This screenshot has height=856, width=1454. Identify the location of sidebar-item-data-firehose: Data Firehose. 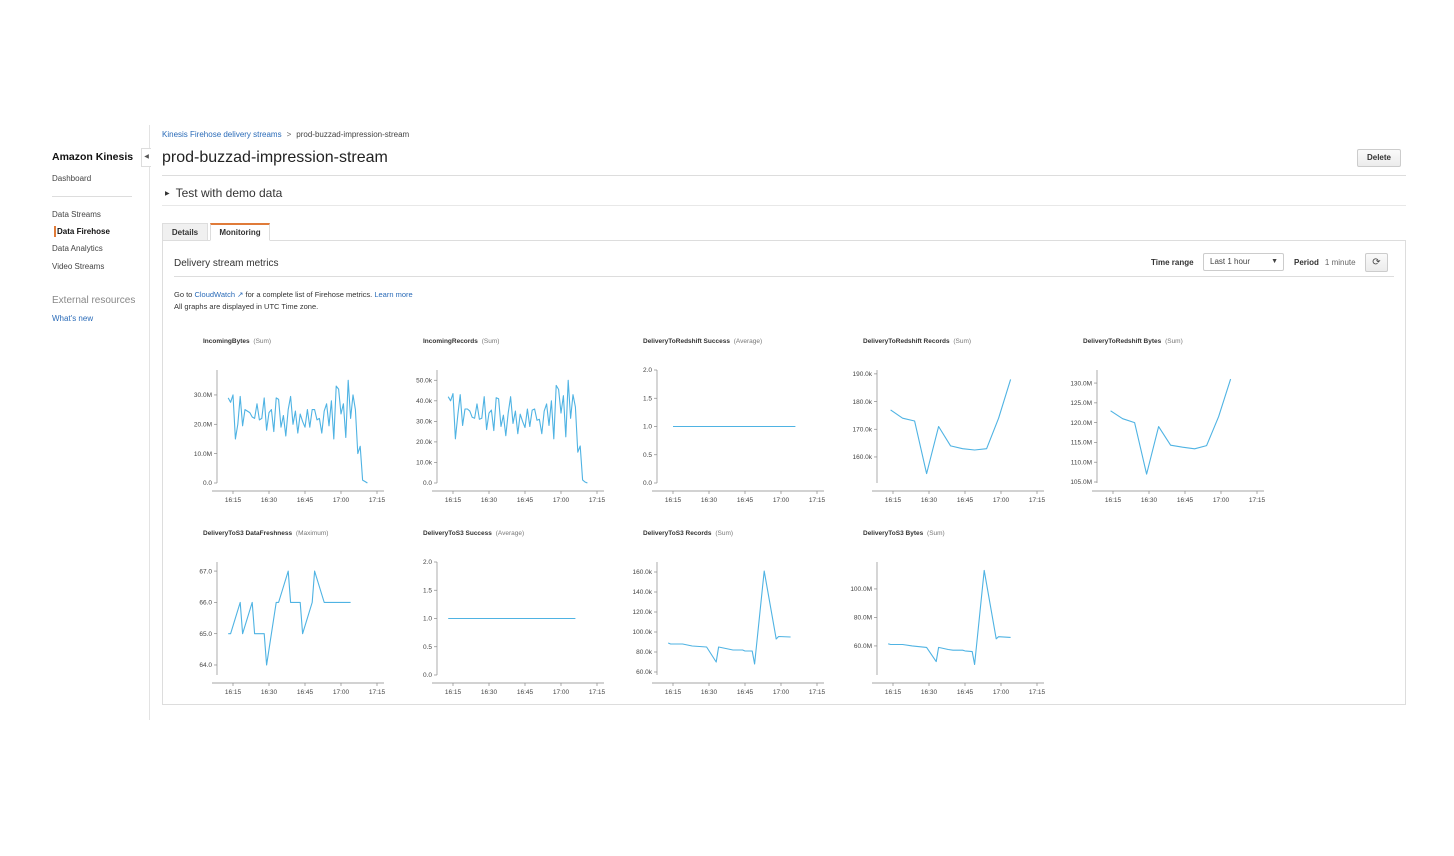
(82, 231).